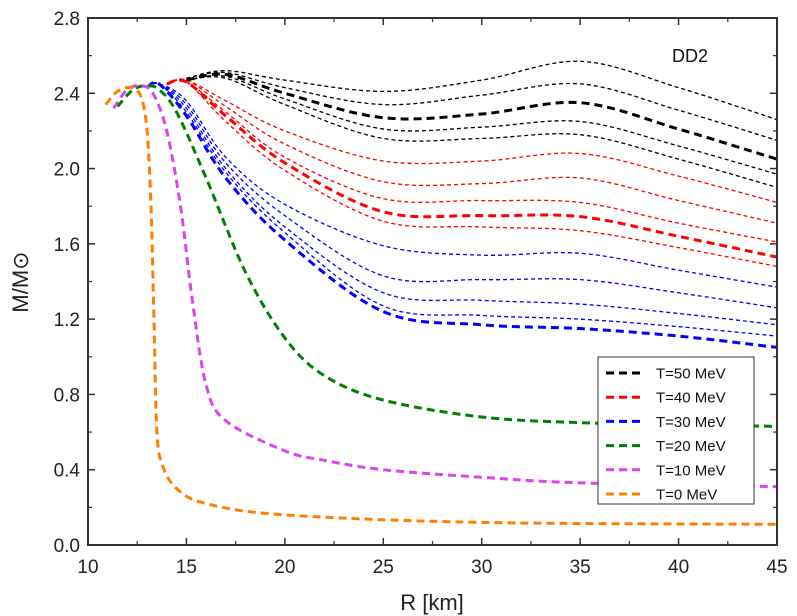 The image size is (797, 616). I want to click on y-tick-label: 2.4, so click(67, 94).